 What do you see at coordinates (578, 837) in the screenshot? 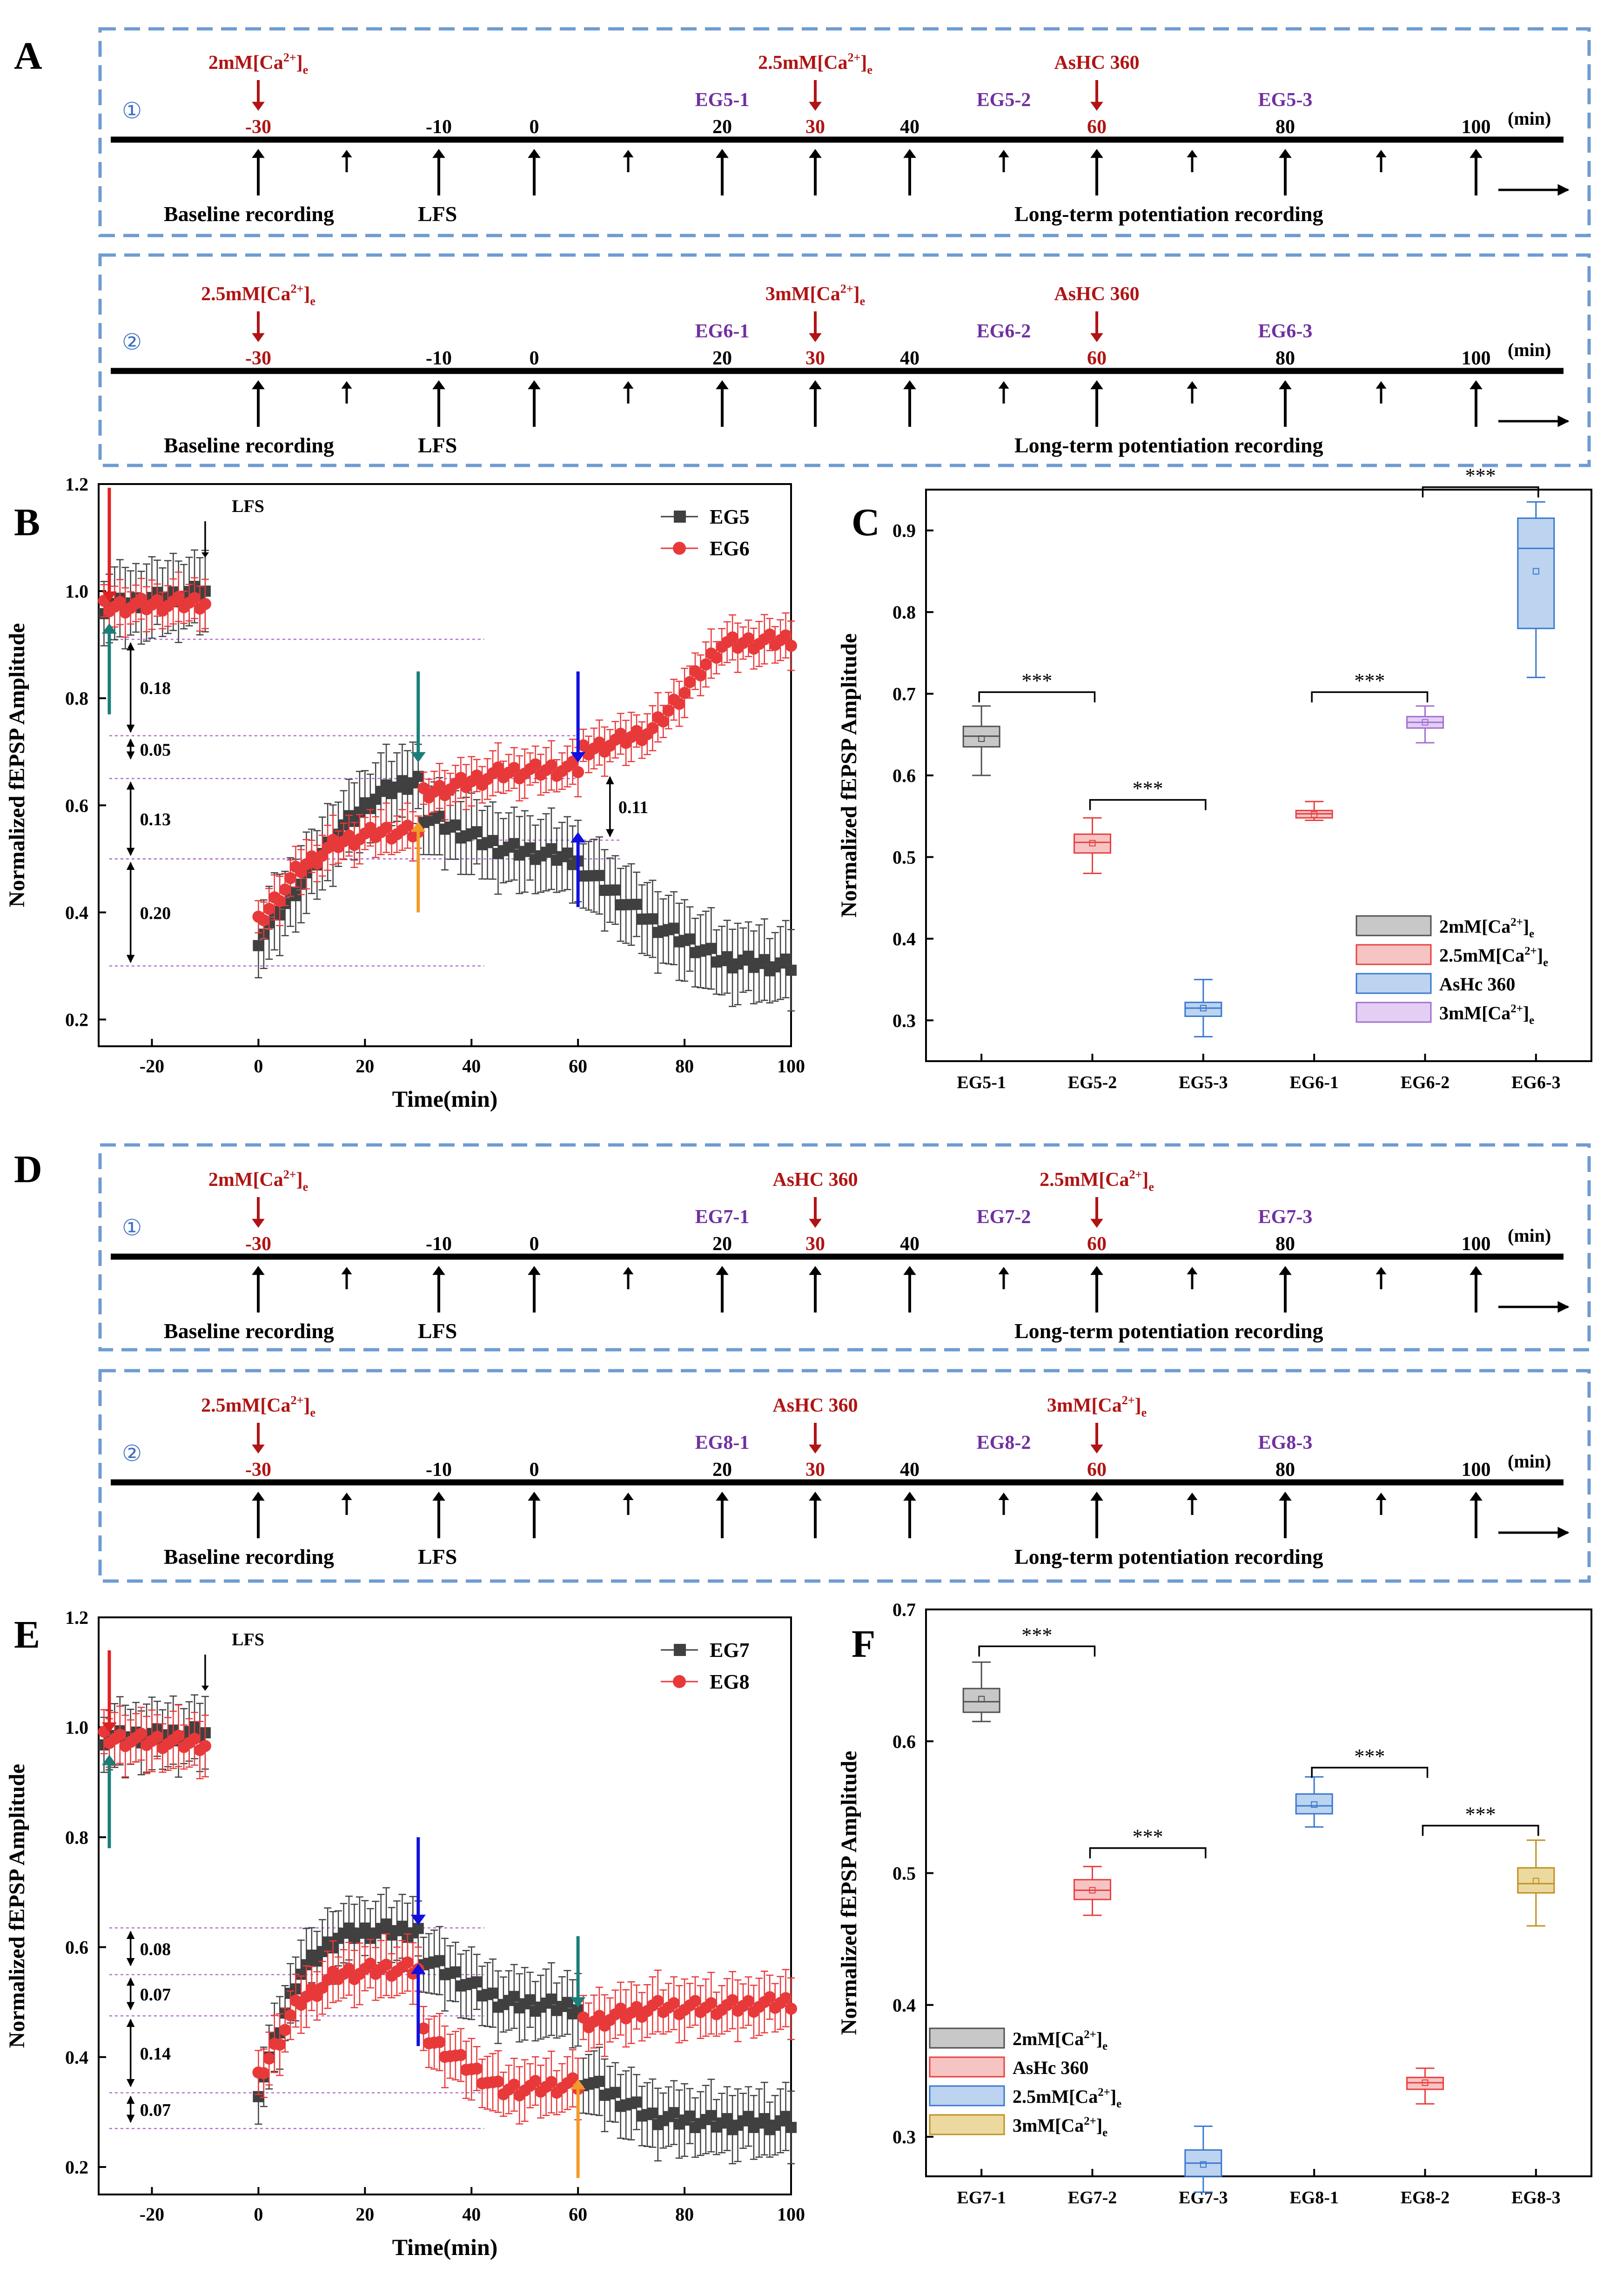
I see `intervention-arrow-blue-head` at bounding box center [578, 837].